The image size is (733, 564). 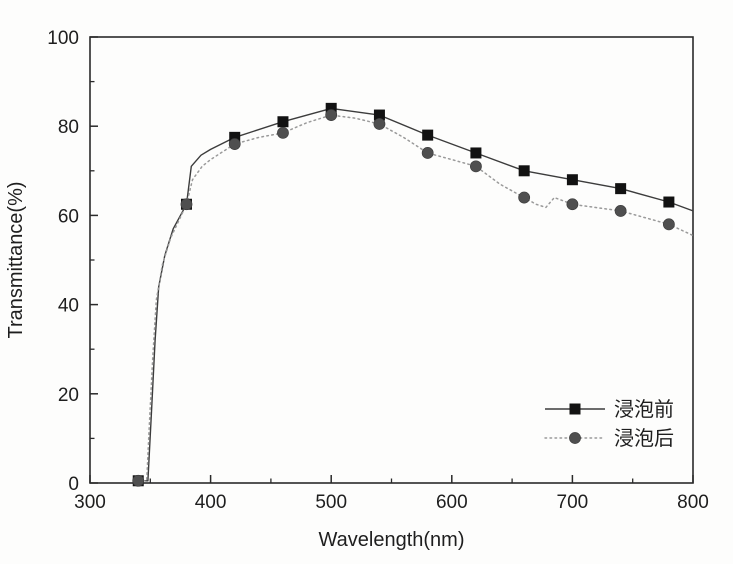 What do you see at coordinates (644, 438) in the screenshot?
I see `legend-label: 浸泡后` at bounding box center [644, 438].